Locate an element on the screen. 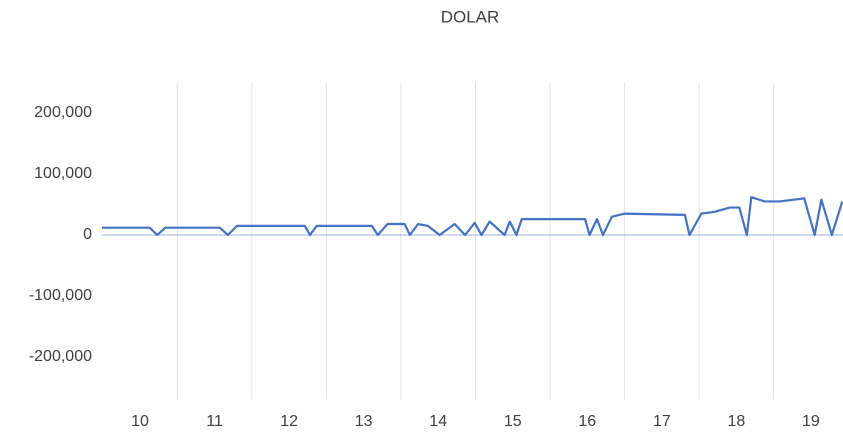 Image resolution: width=843 pixels, height=435 pixels. x-tick-label: 13 is located at coordinates (364, 421).